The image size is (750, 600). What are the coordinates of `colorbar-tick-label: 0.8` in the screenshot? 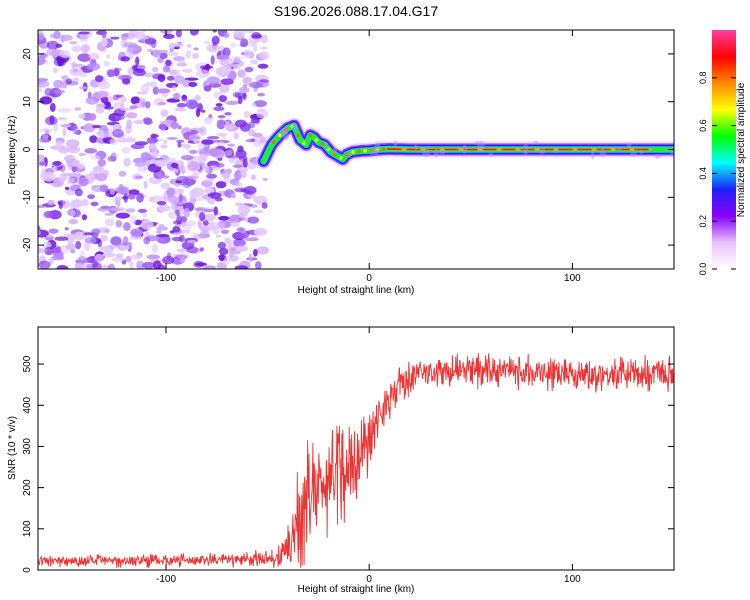 It's located at (703, 78).